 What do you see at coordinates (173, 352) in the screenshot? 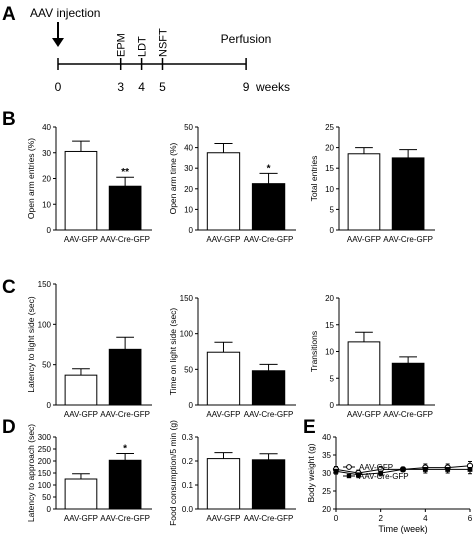
I see `y-axis-label: Time on light side (sec)` at bounding box center [173, 352].